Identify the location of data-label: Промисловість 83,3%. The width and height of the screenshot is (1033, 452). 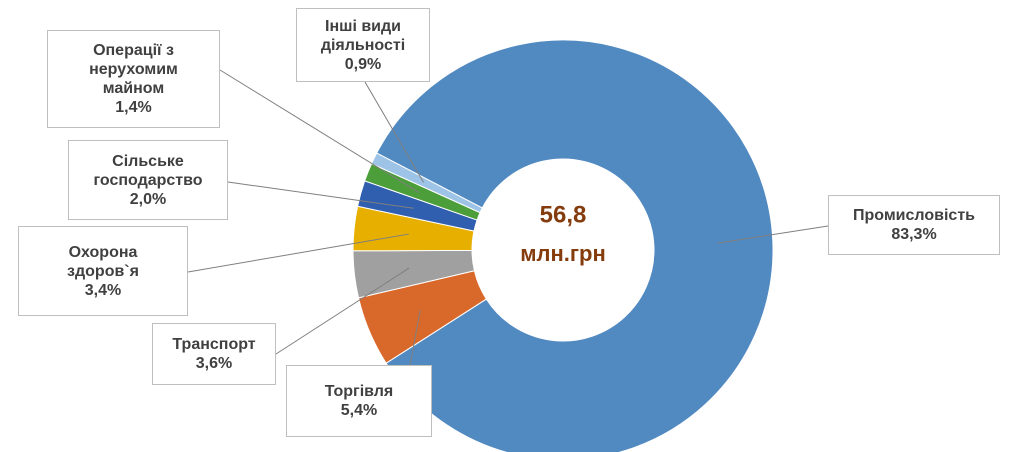
(914, 225).